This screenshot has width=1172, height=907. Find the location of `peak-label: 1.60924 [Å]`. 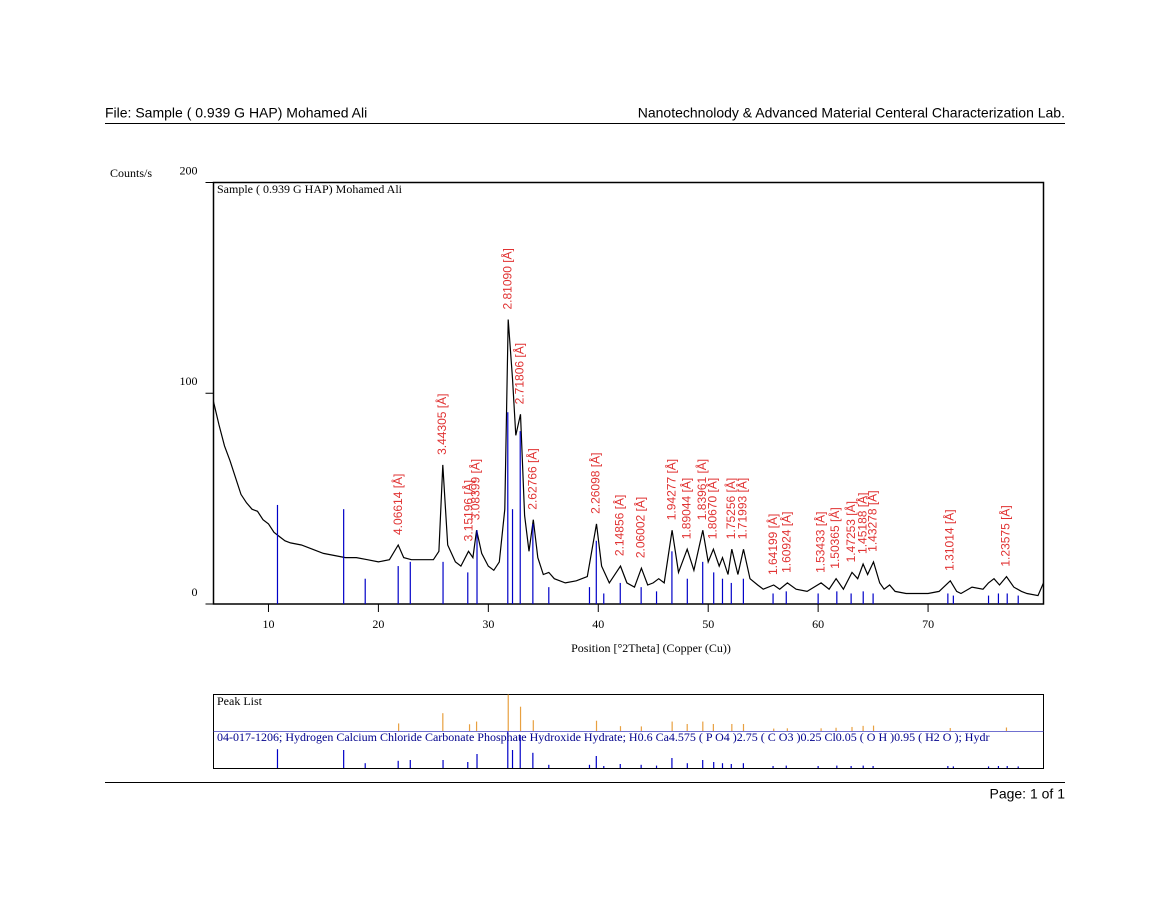

peak-label: 1.60924 [Å] is located at coordinates (786, 542).